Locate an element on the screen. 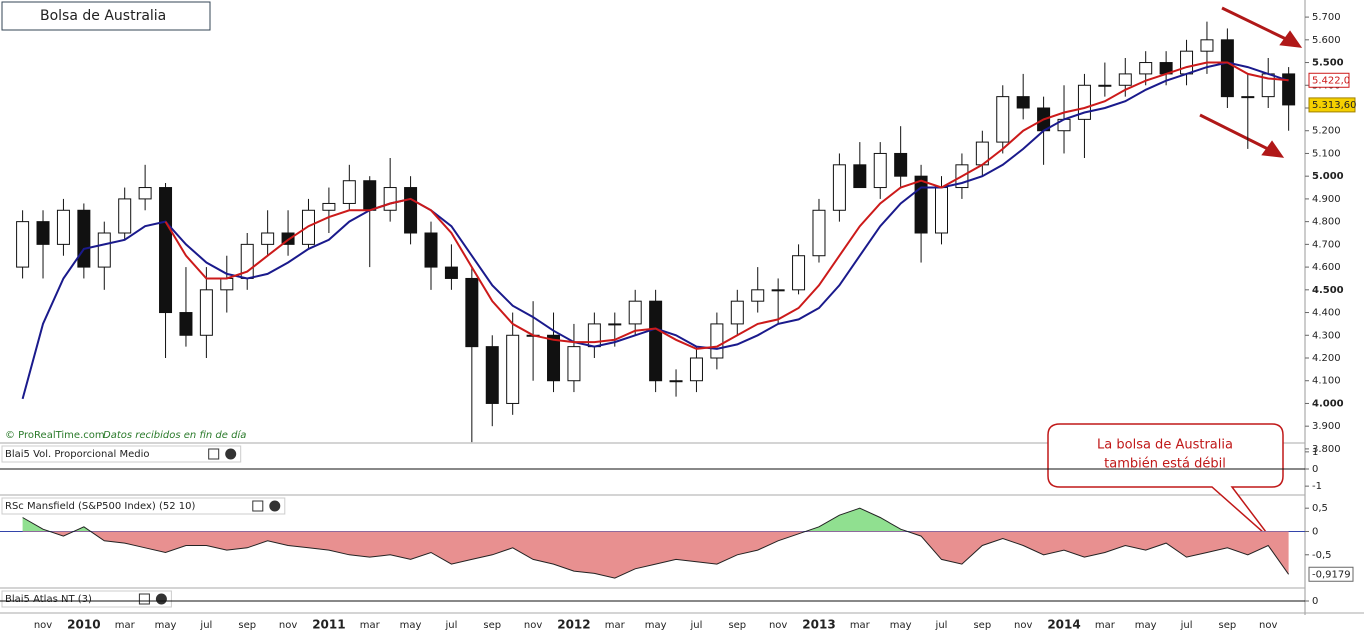 Image resolution: width=1364 pixels, height=635 pixels. y-tick-label: 4.500 is located at coordinates (1328, 290).